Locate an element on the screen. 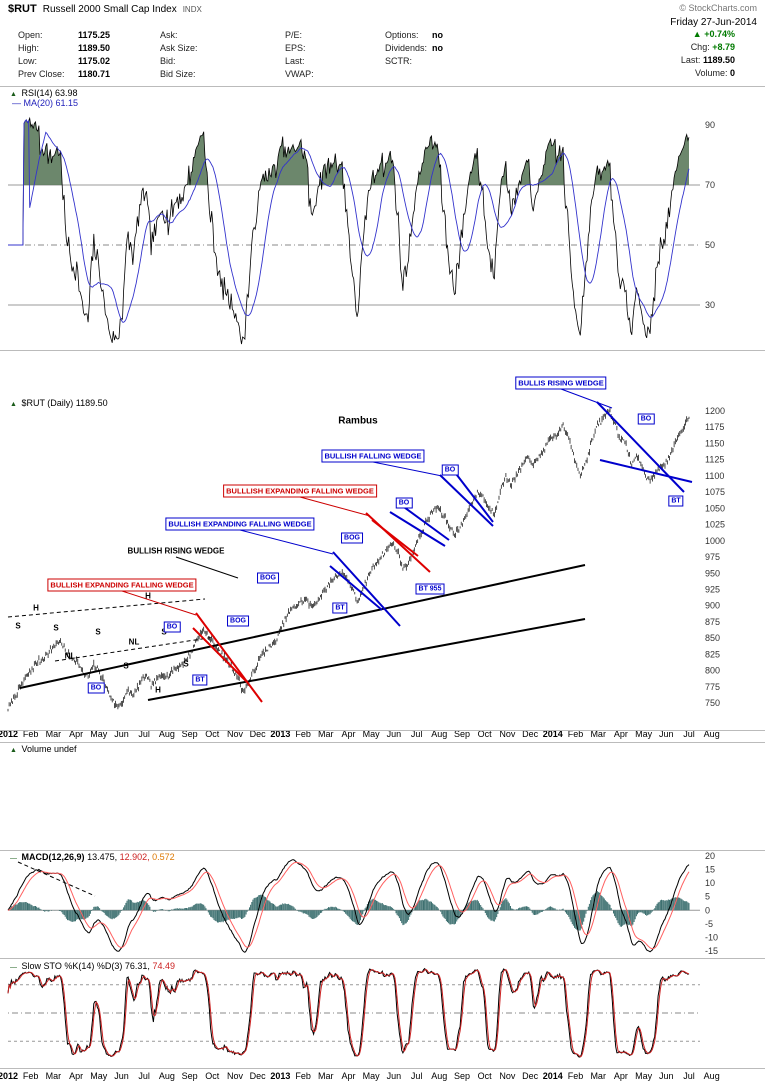  up-triangle-icon: ▲ is located at coordinates (697, 34).